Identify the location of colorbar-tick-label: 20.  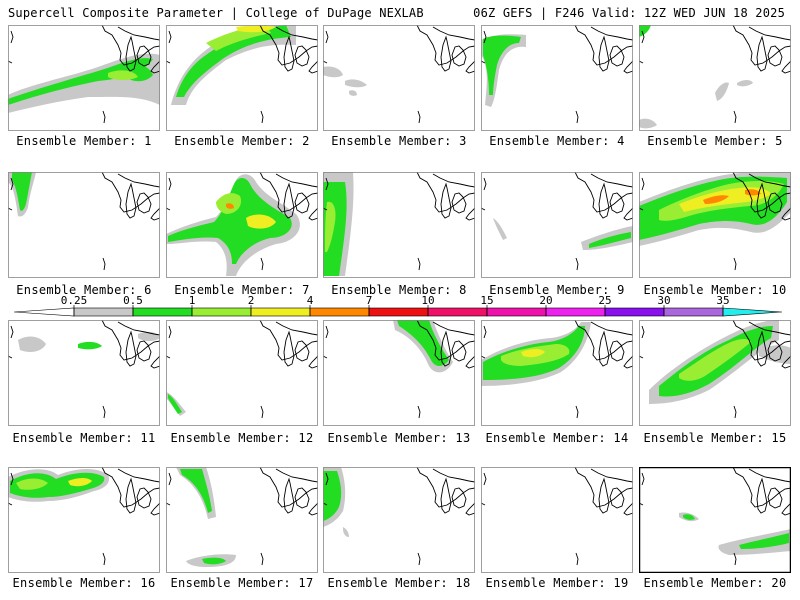
(545, 301).